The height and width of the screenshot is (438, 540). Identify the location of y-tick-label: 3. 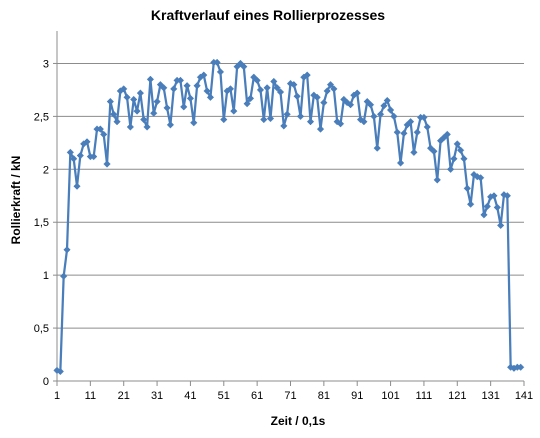
(46, 64).